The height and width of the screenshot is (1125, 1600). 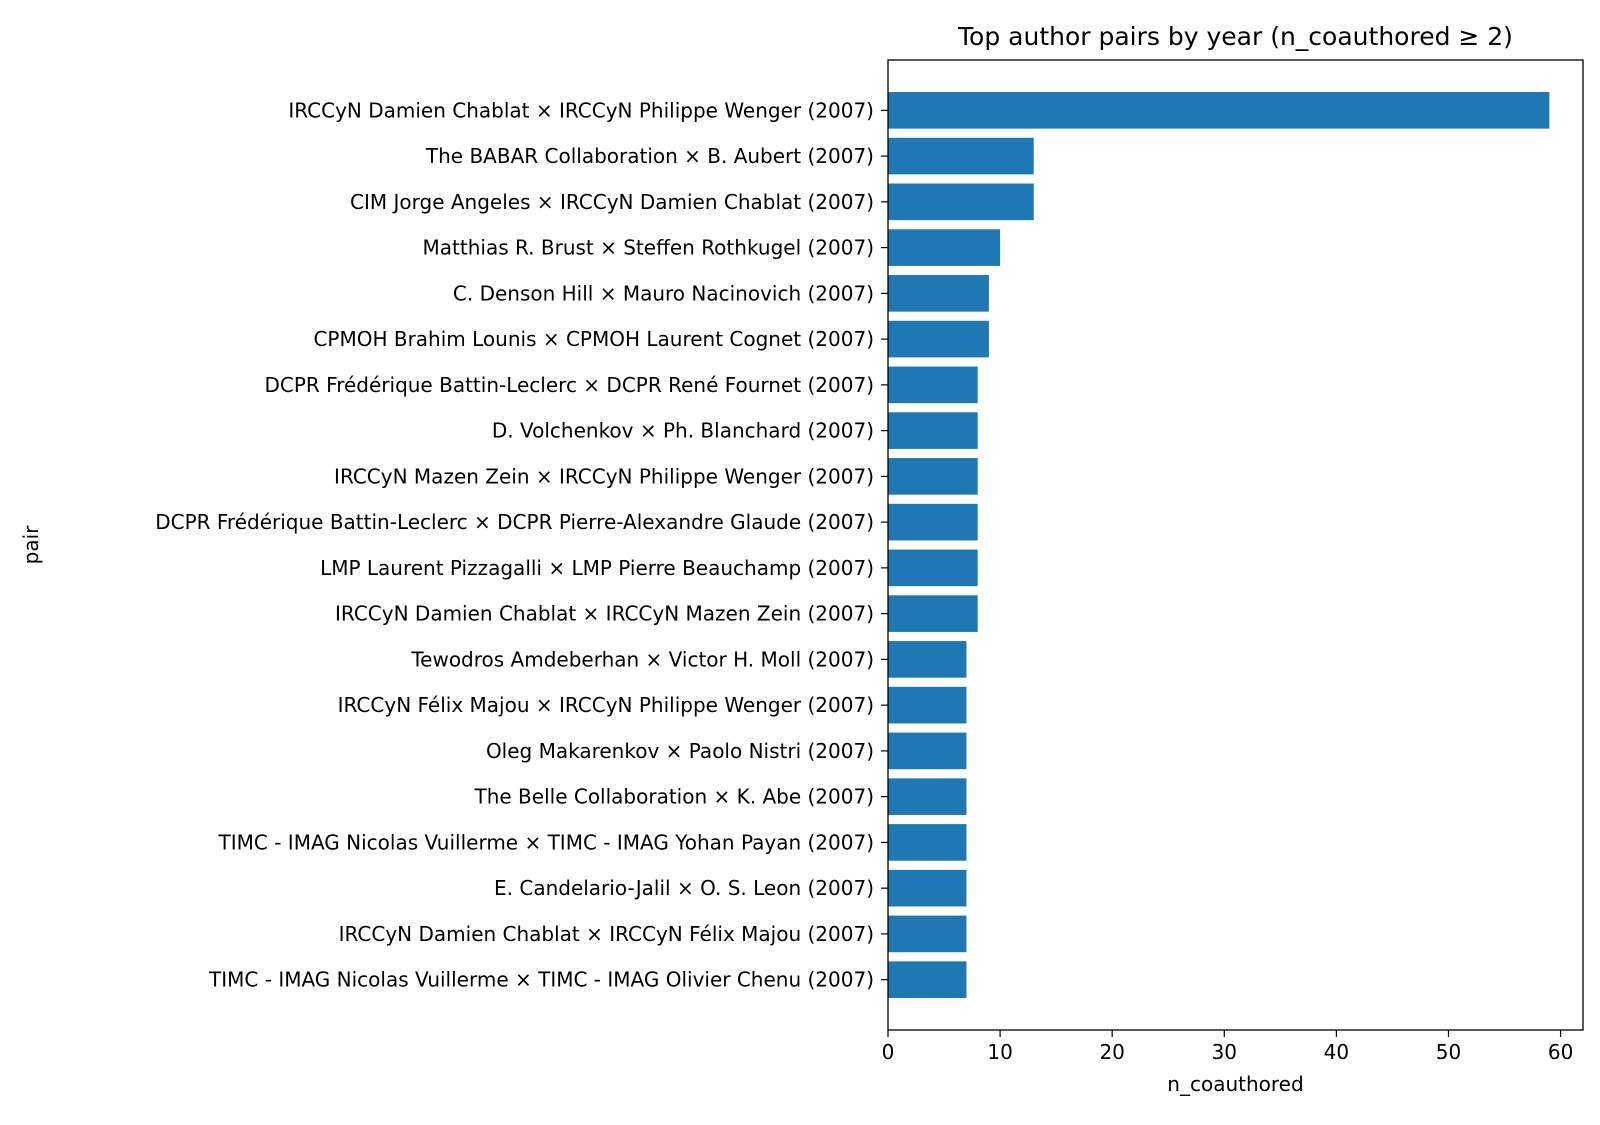 I want to click on y-tick-label: C. Denson Hill × Mauro Nacinovich (2007), so click(x=663, y=293).